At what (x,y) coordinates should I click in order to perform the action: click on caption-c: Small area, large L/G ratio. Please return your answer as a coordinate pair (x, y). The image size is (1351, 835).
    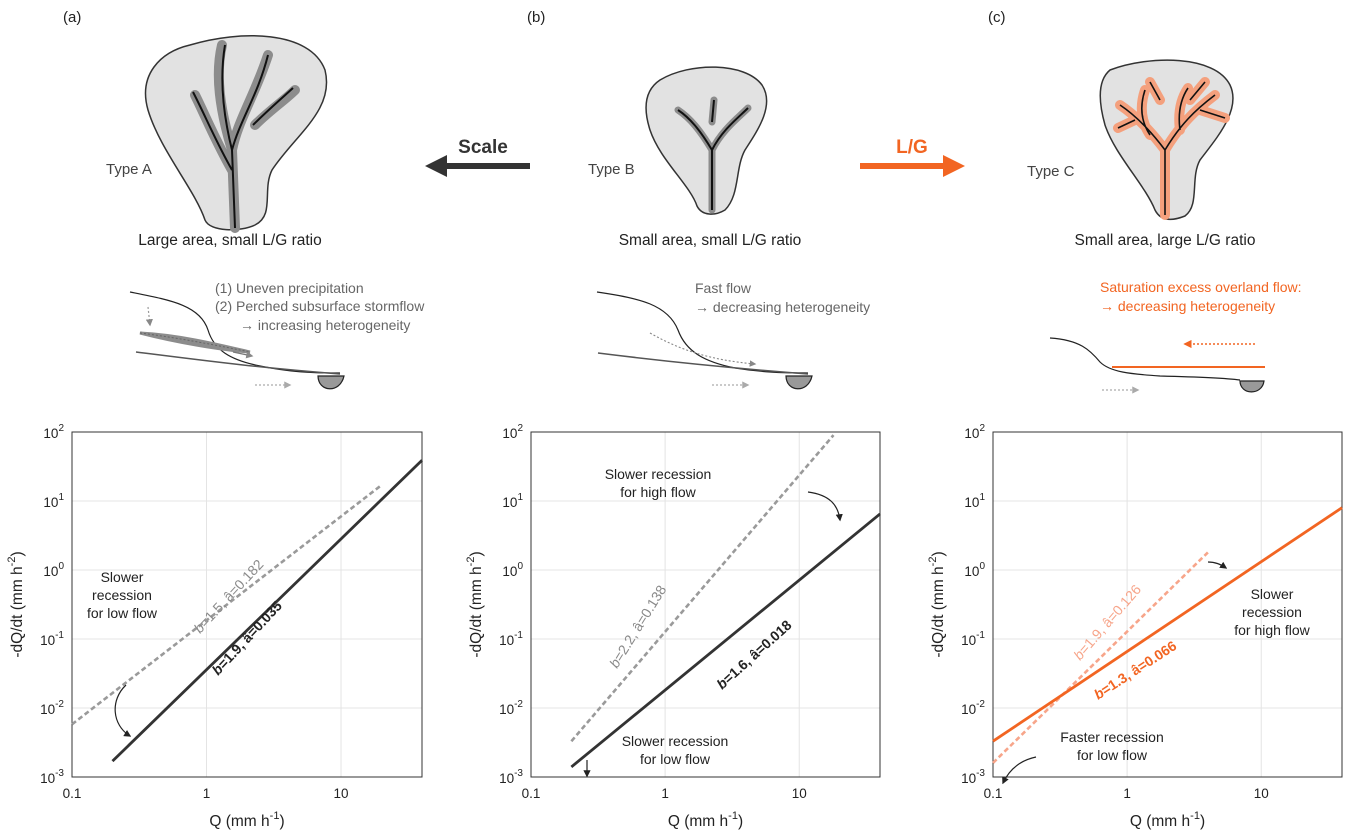
    Looking at the image, I should click on (1165, 240).